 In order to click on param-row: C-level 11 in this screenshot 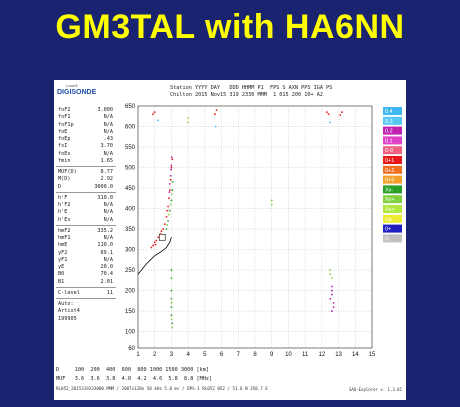, I will do `click(86, 293)`.